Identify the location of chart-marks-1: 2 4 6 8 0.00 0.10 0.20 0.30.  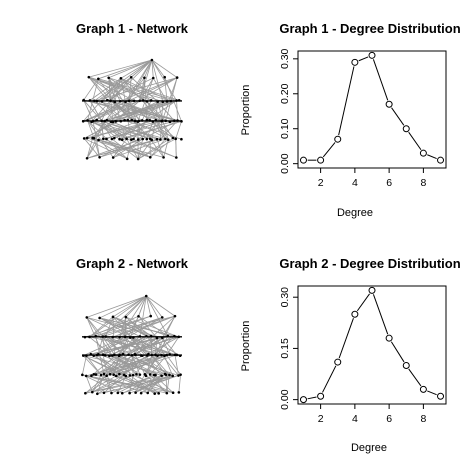
(362, 118).